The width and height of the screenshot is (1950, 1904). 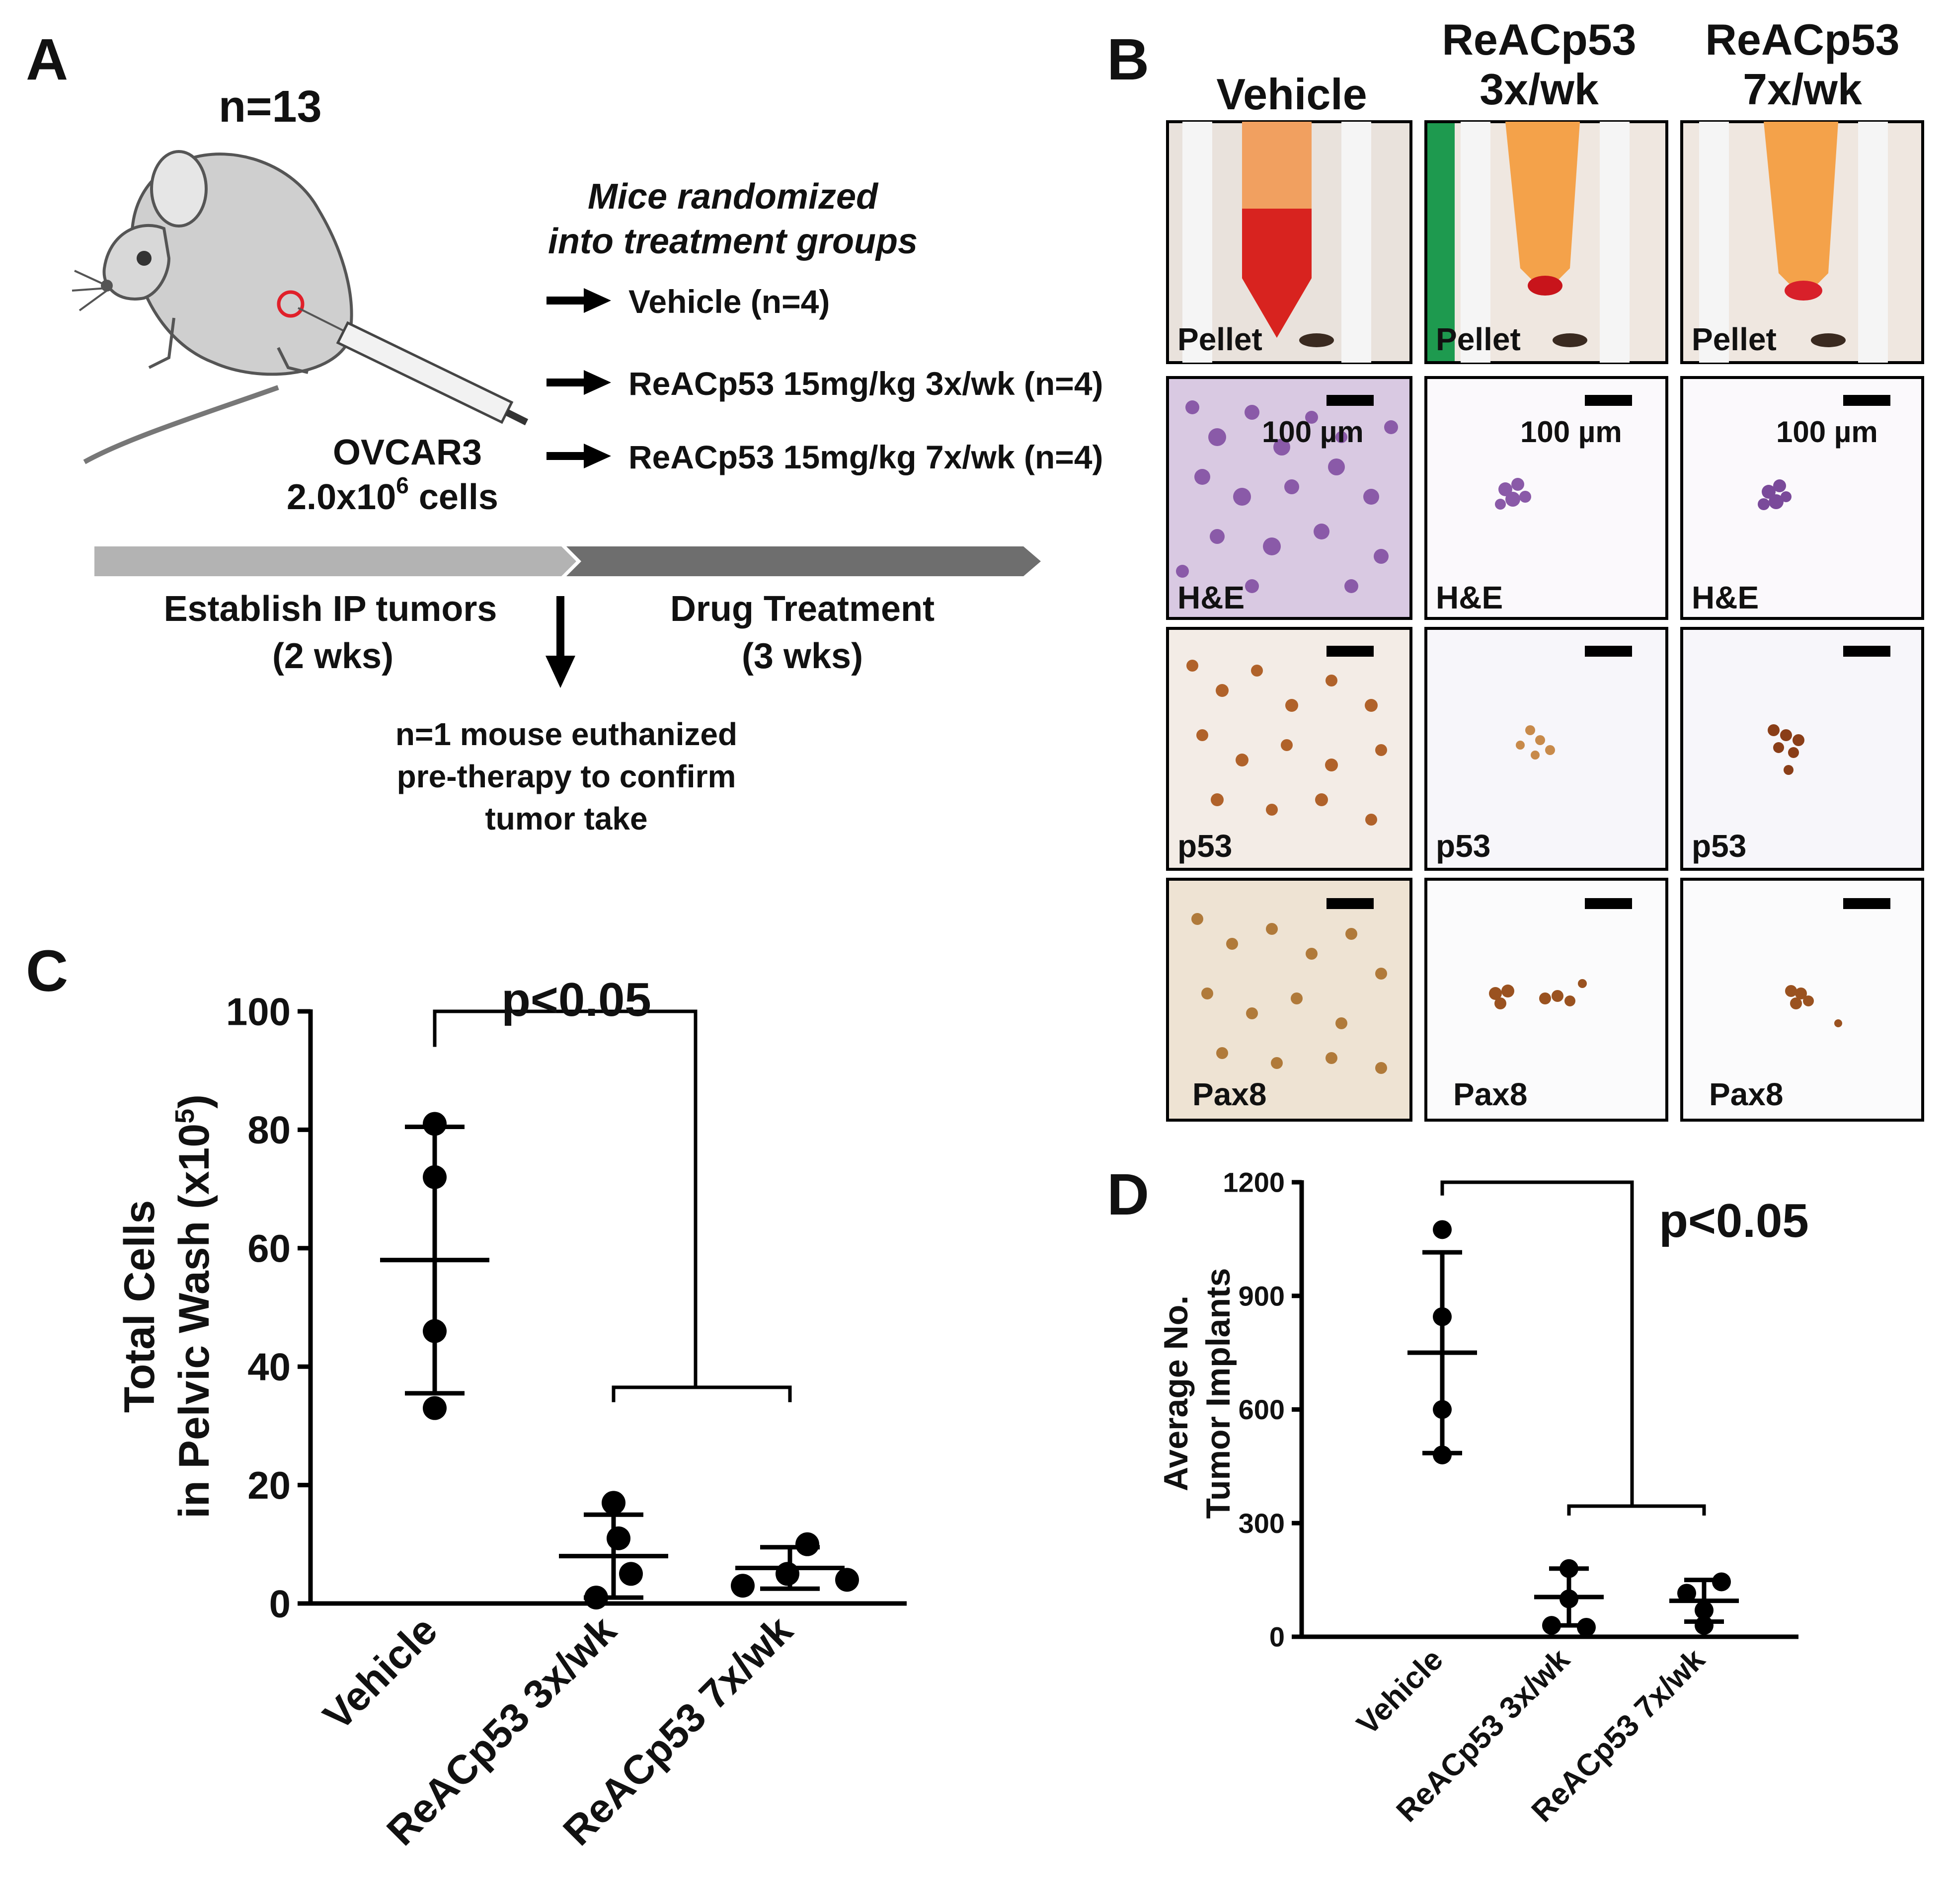 What do you see at coordinates (47, 971) in the screenshot?
I see `panel-label-c: C` at bounding box center [47, 971].